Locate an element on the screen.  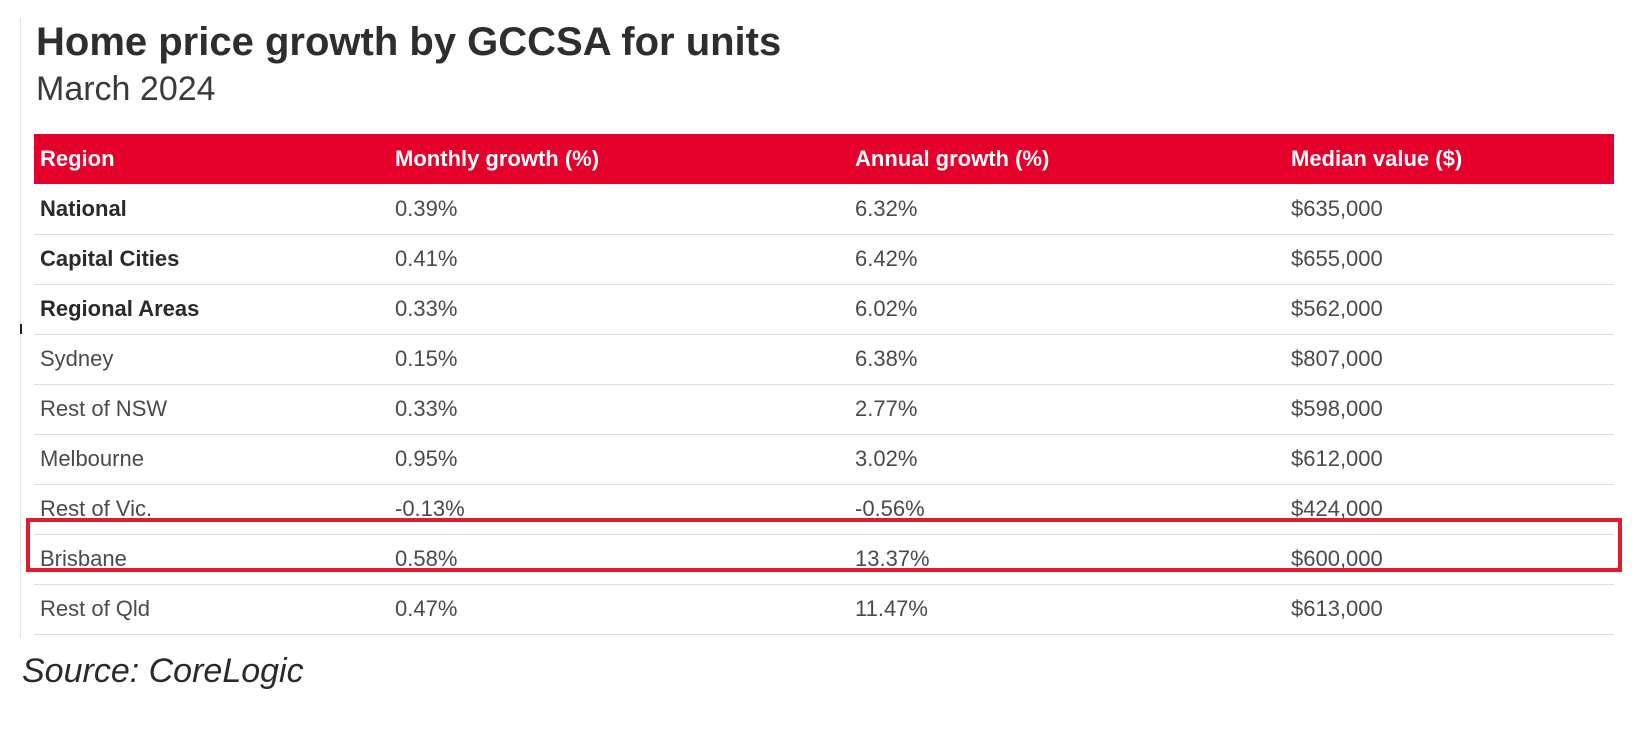
region-cell: Regional Areas is located at coordinates (211, 309).